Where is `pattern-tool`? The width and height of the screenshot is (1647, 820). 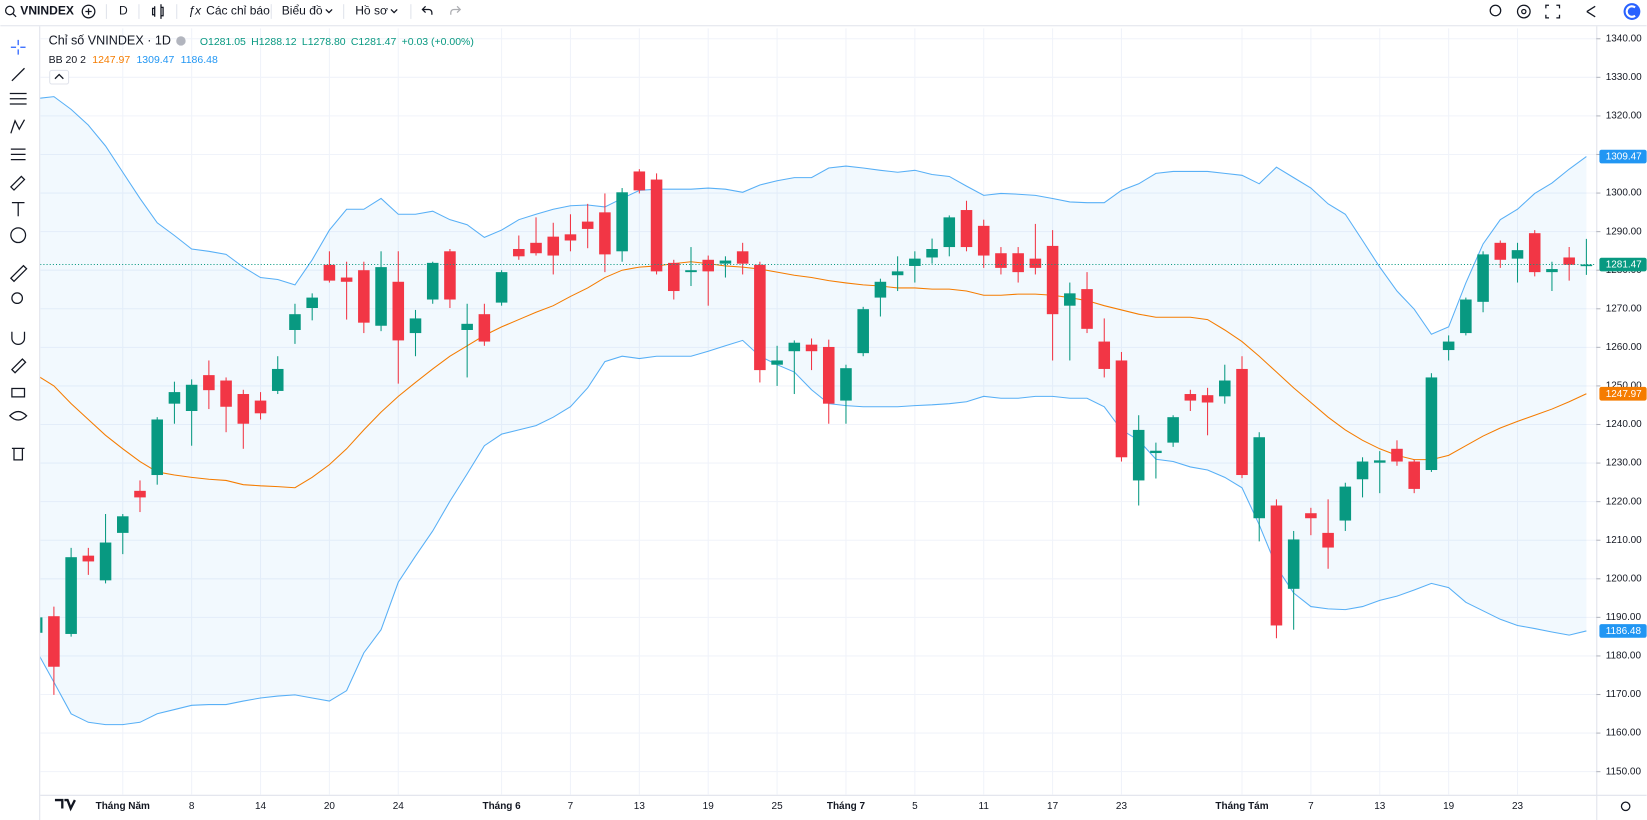 pattern-tool is located at coordinates (18, 126).